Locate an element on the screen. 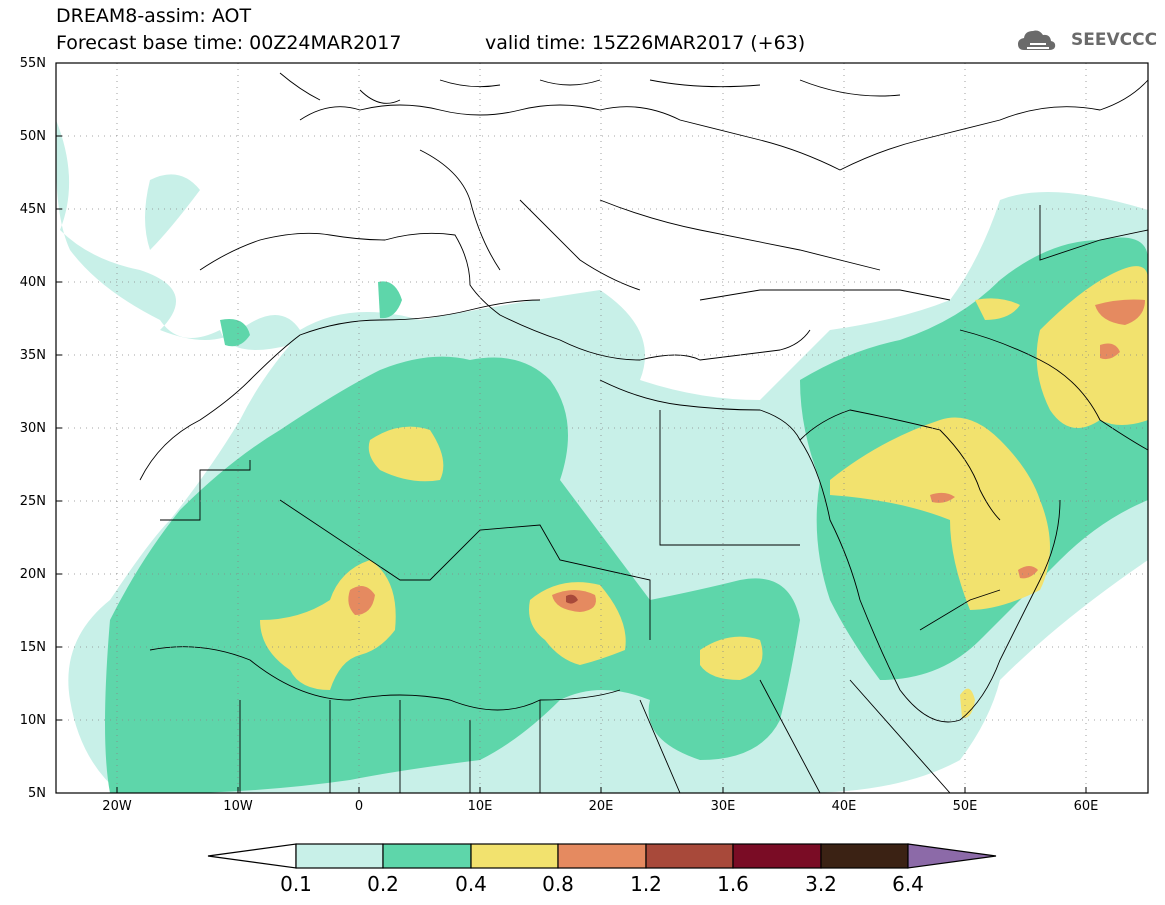 This screenshot has width=1165, height=905. colorbar-label: 6.4 is located at coordinates (908, 884).